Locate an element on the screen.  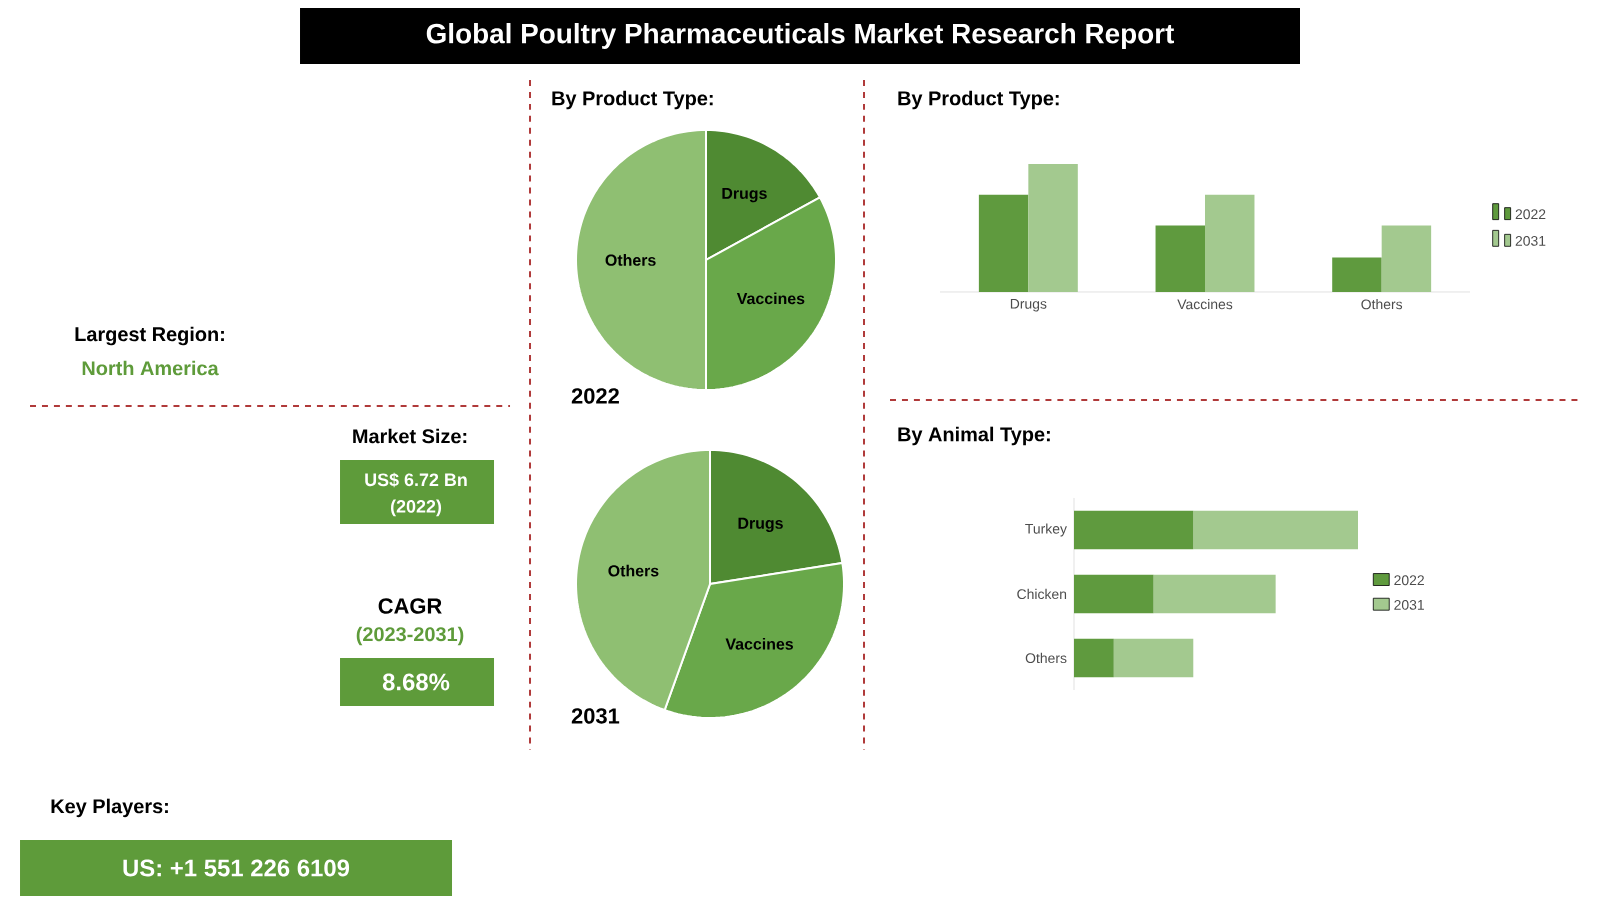
text: Largest Region: is located at coordinates (149, 336).